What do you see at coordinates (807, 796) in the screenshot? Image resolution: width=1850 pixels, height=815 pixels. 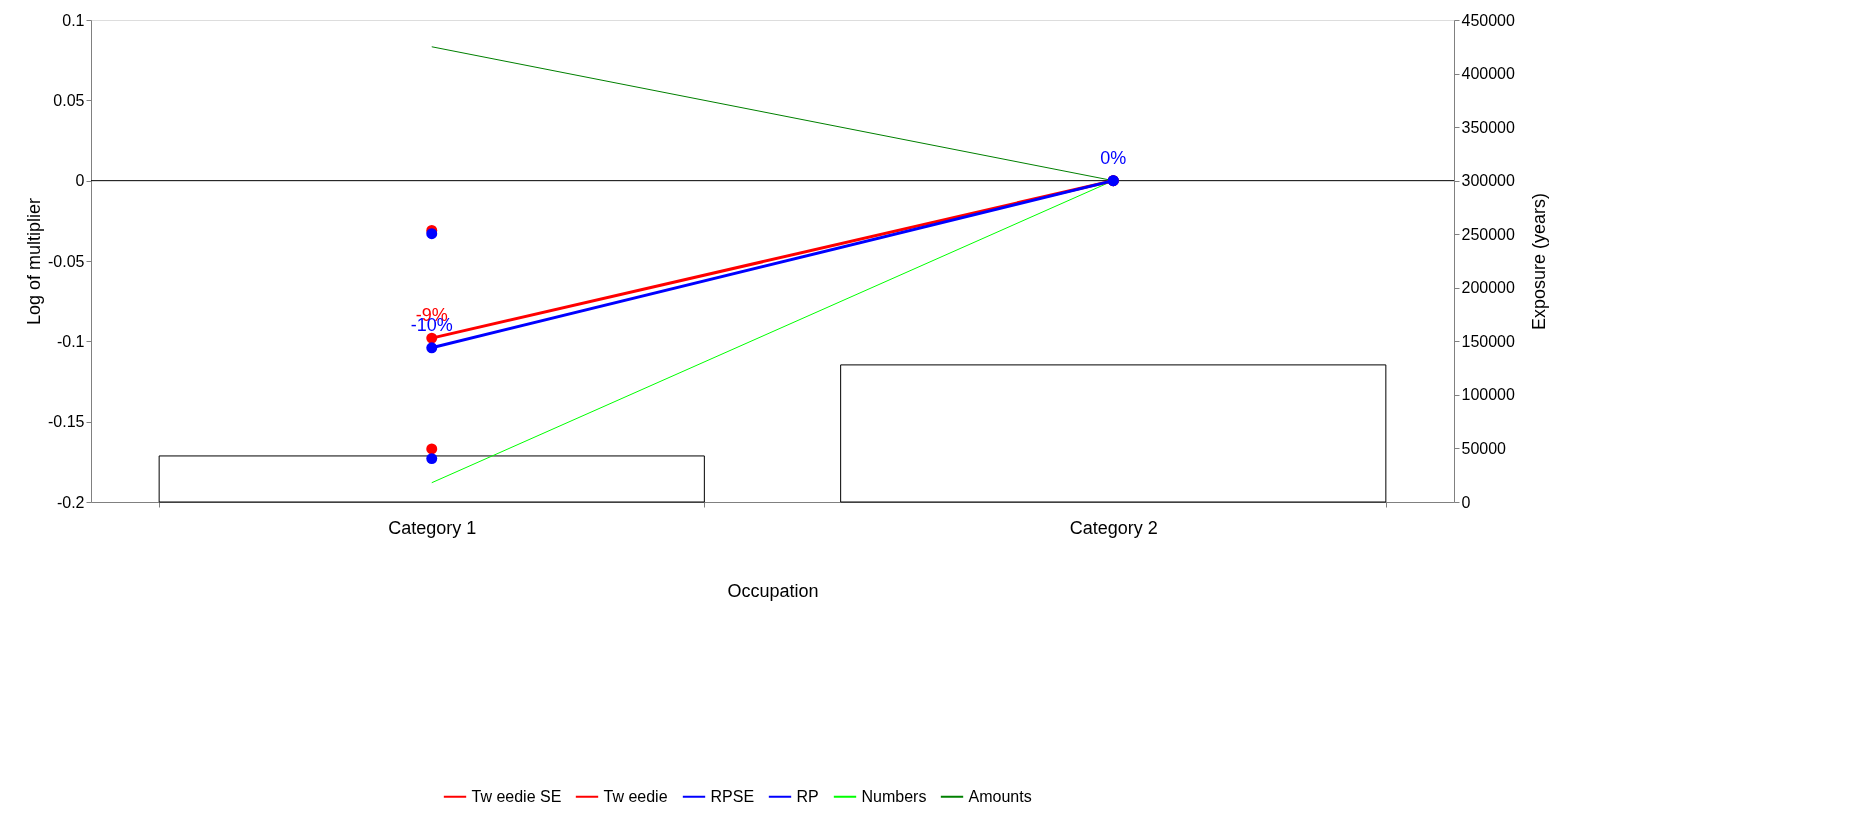 I see `legend-label: RP` at bounding box center [807, 796].